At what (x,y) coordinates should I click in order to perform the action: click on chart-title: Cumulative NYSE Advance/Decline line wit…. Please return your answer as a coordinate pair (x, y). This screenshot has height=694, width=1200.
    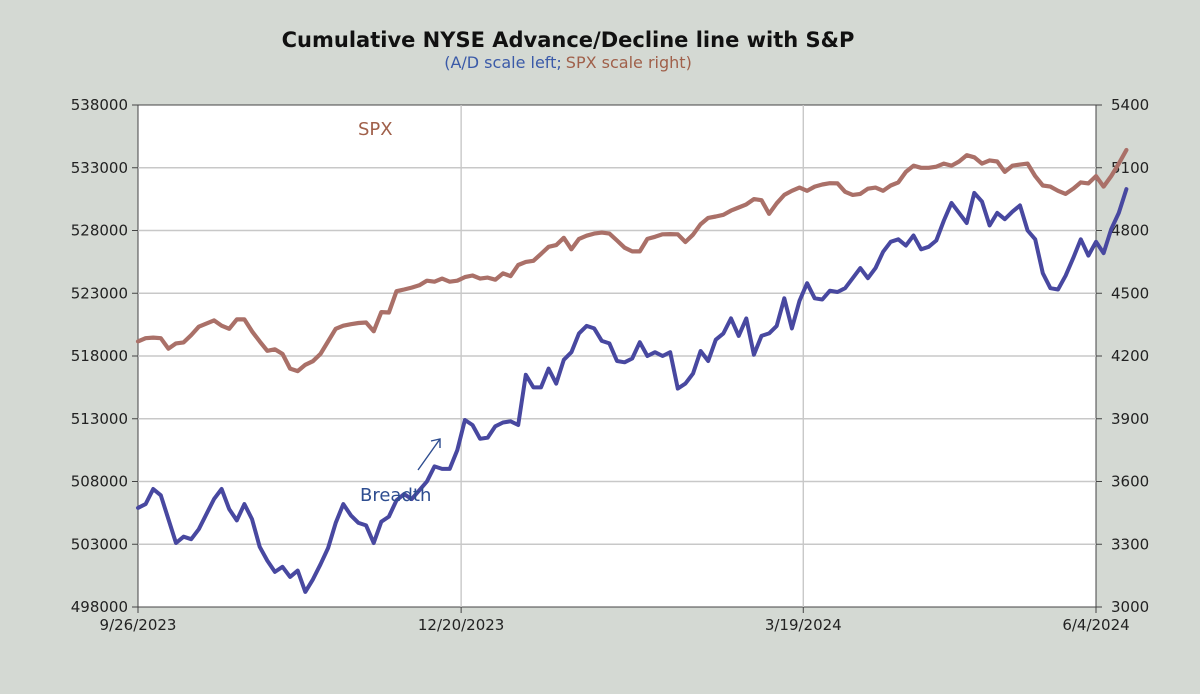
    Looking at the image, I should click on (568, 40).